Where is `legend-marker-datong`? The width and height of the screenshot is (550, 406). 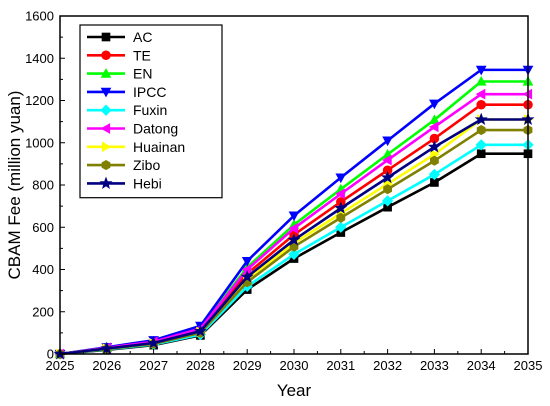 legend-marker-datong is located at coordinates (105, 128).